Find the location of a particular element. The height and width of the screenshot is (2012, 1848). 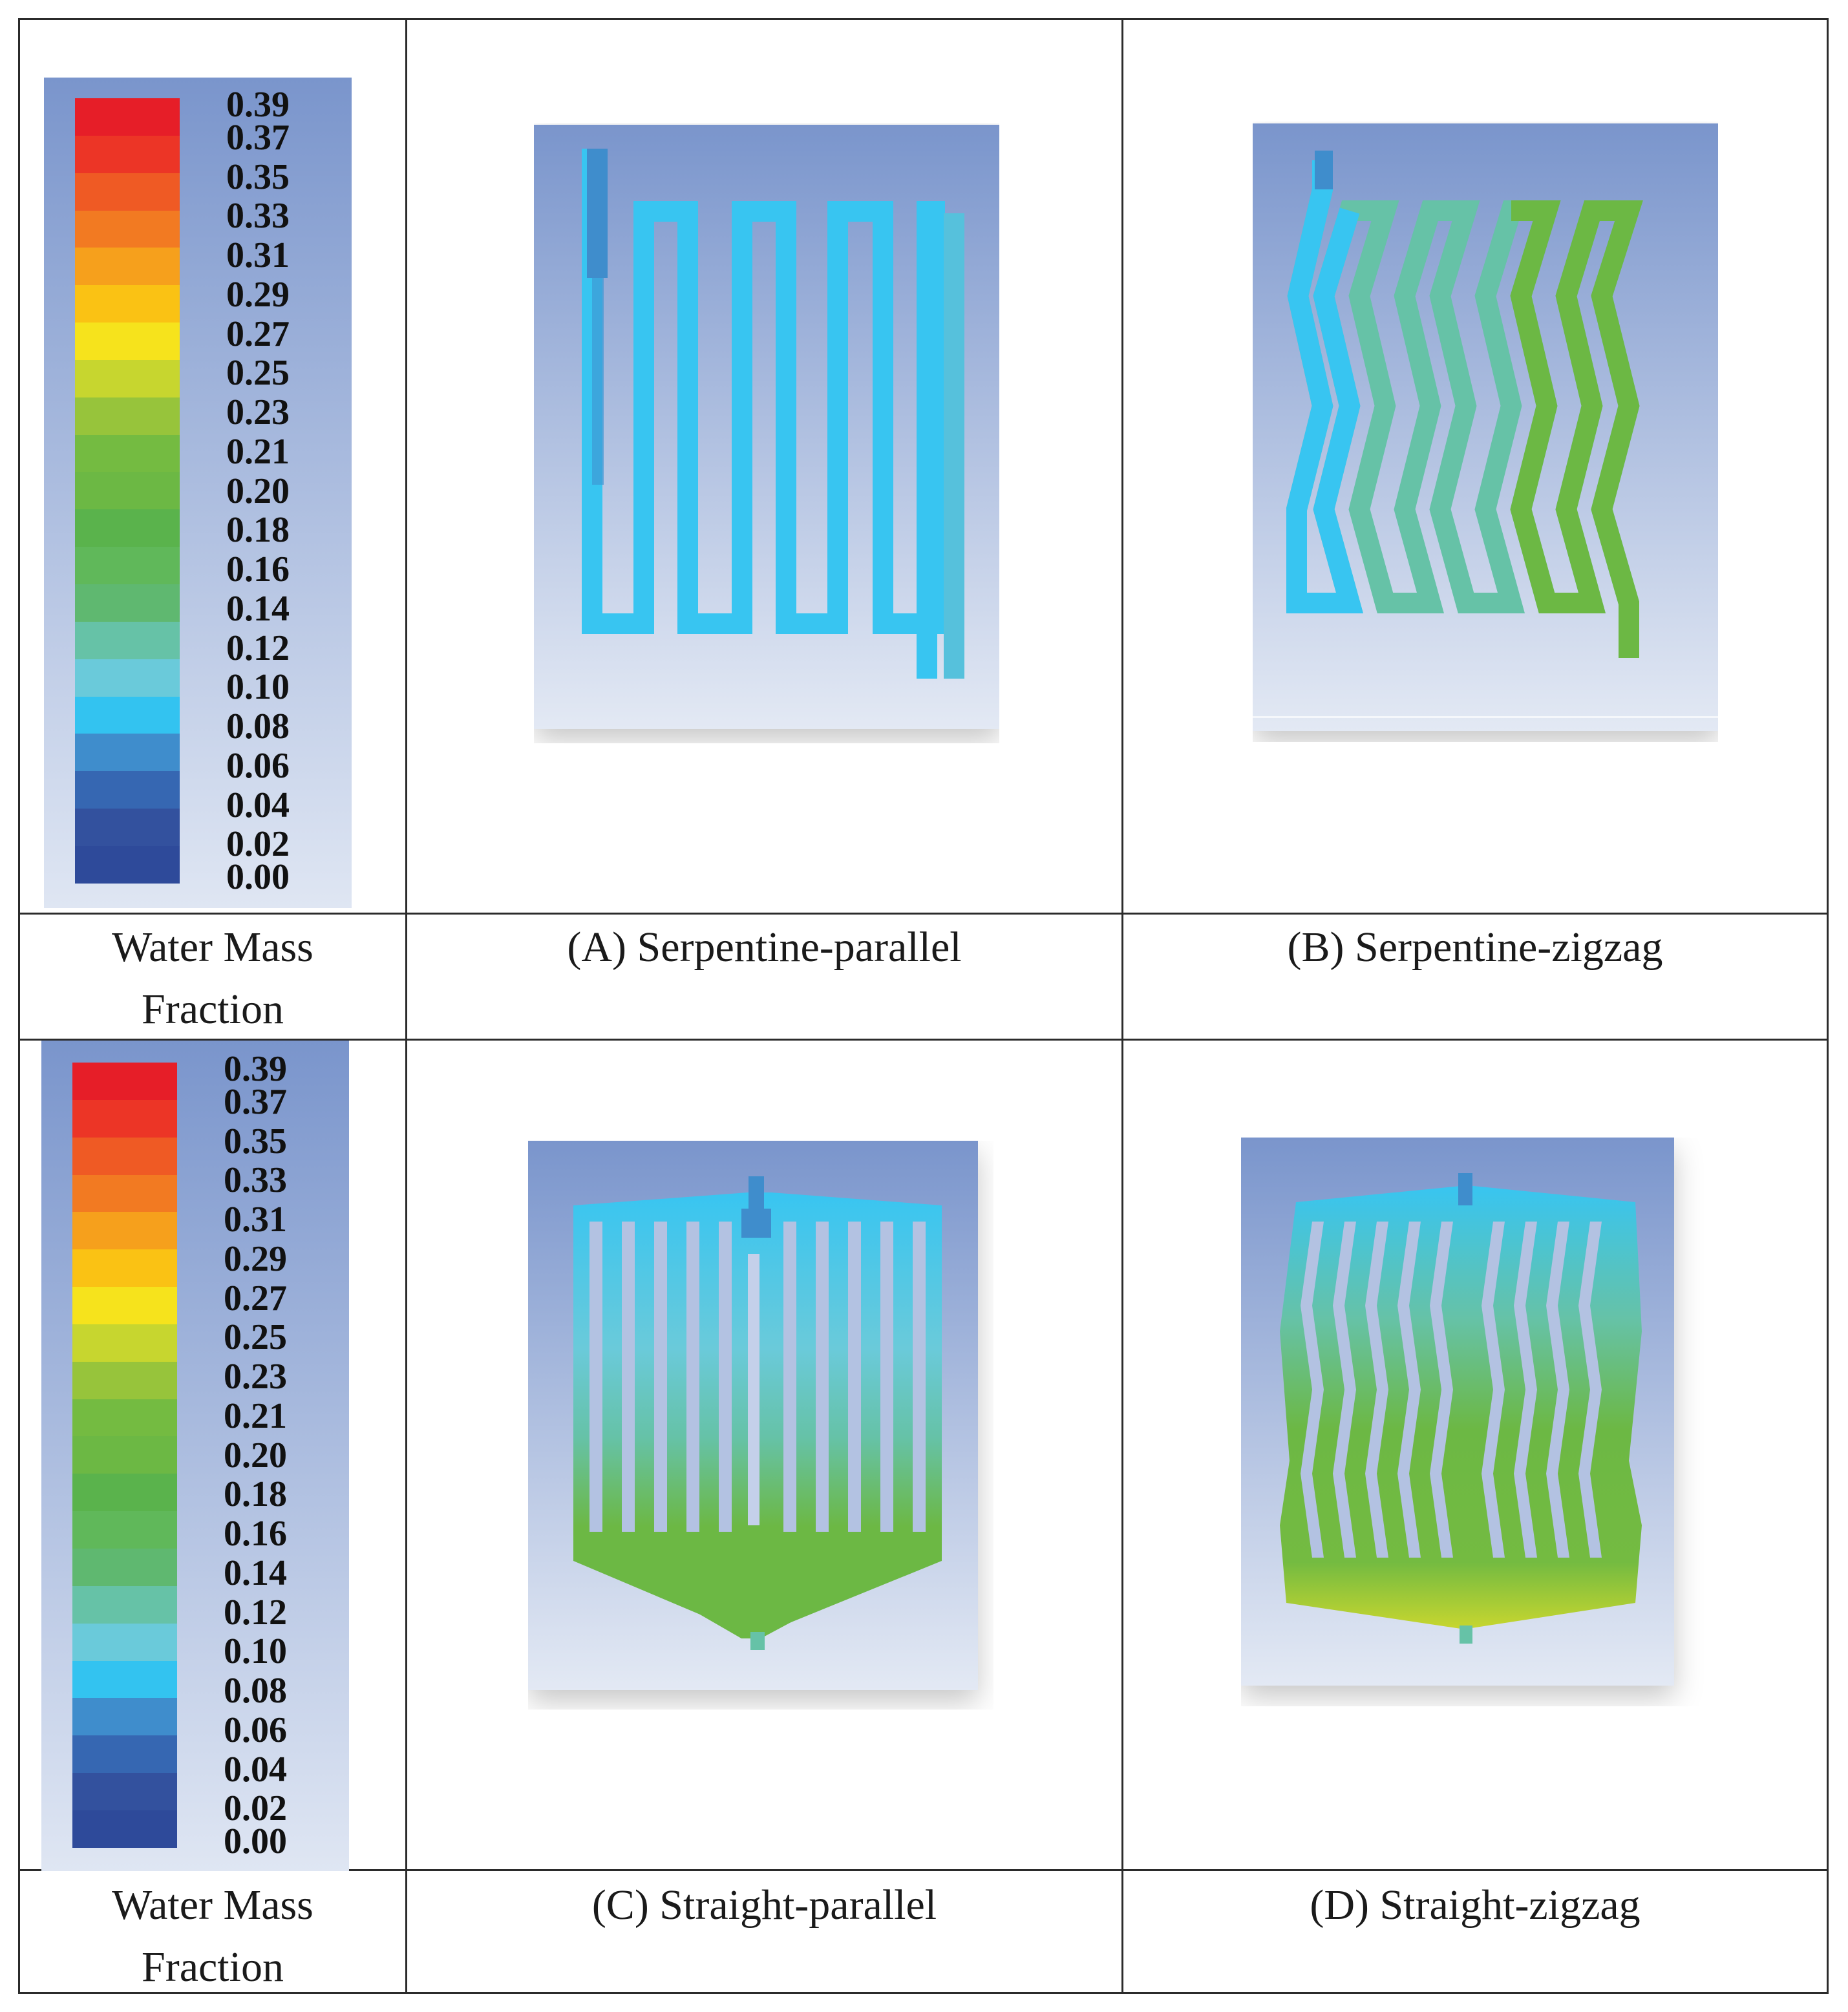

panel-caption-b: (B) Serpentine-zigzag is located at coordinates (1475, 947).